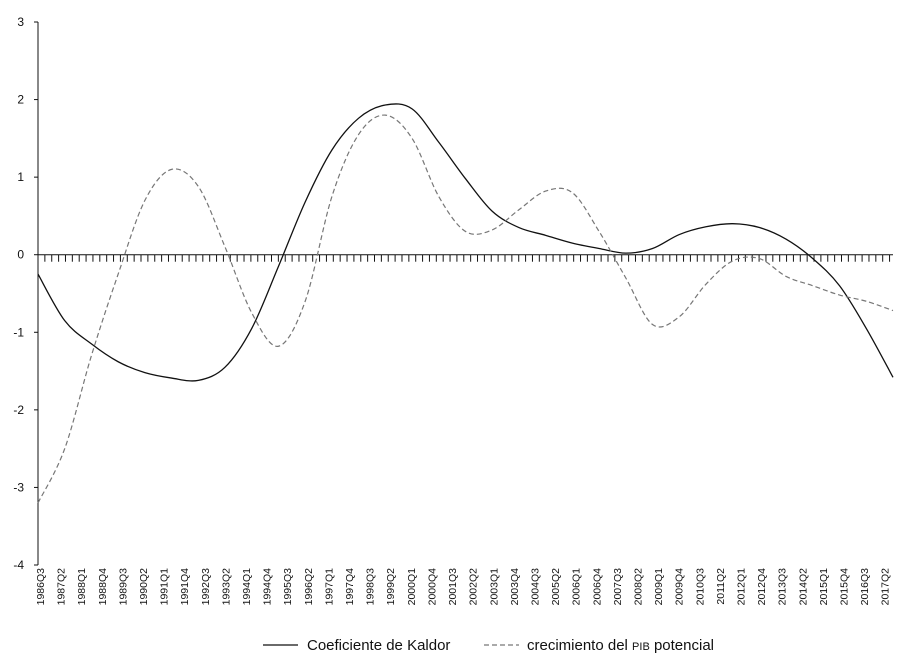 The height and width of the screenshot is (661, 903). I want to click on x-tick-label: 2015Q4, so click(844, 587).